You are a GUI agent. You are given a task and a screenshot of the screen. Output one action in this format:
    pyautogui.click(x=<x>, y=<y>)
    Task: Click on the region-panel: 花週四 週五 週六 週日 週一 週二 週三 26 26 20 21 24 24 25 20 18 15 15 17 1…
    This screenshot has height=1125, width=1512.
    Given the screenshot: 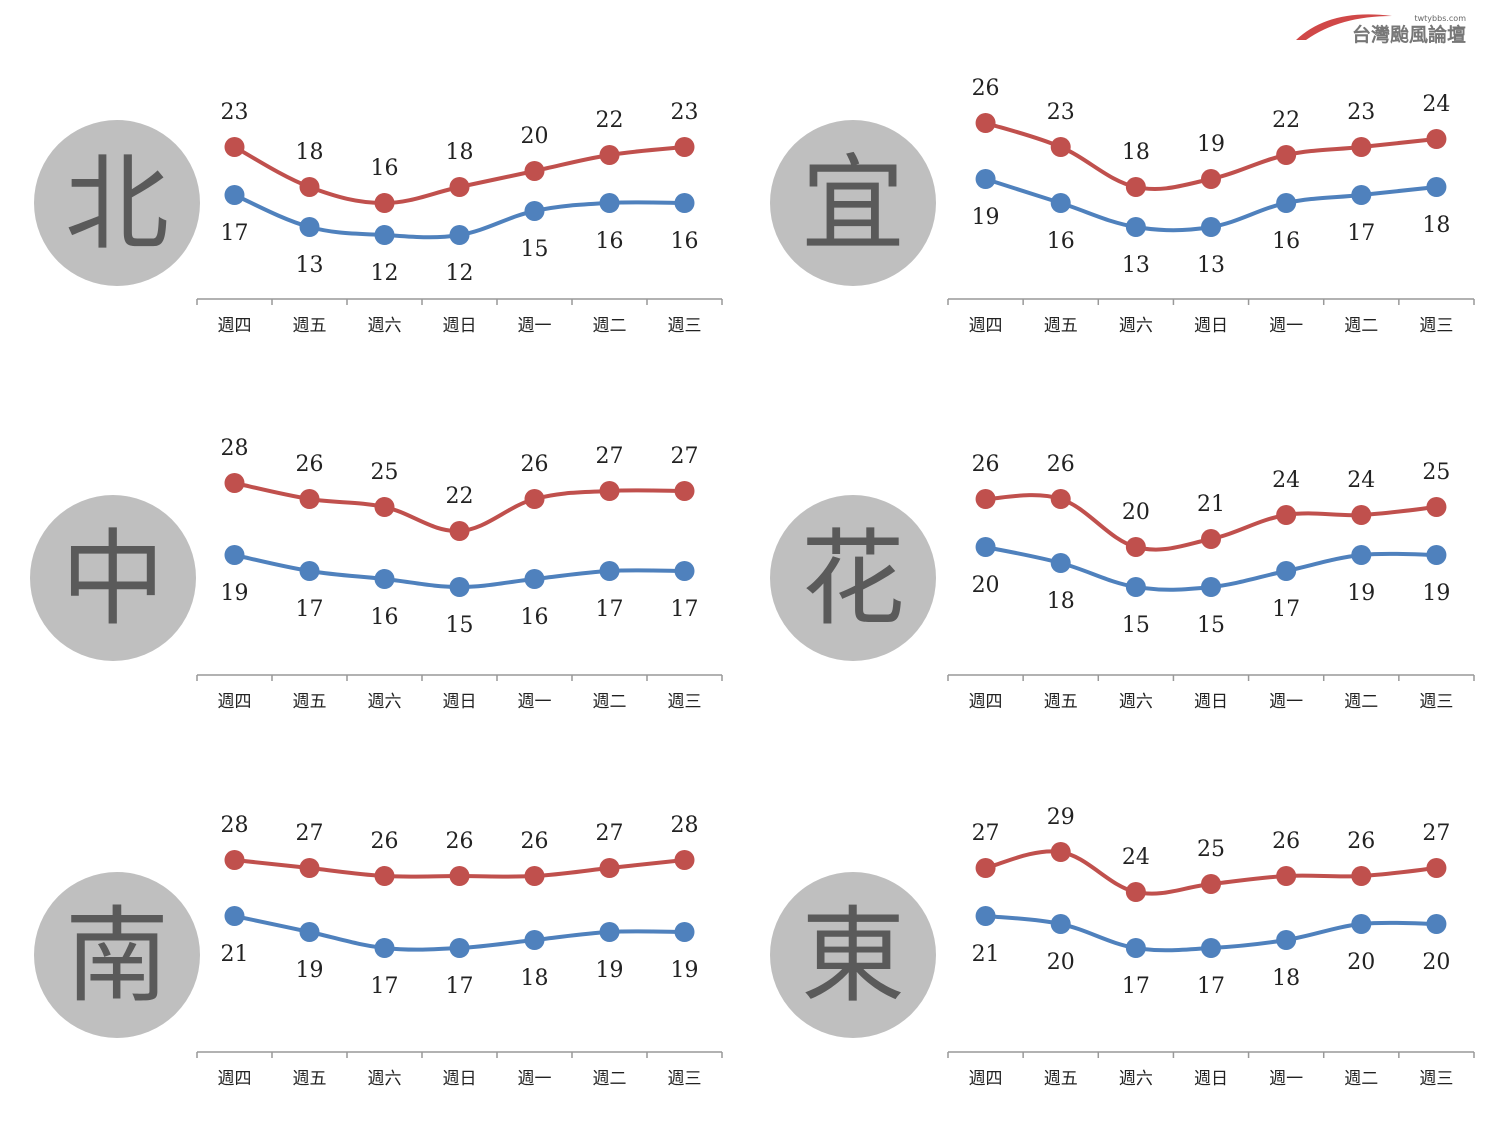 What is the action you would take?
    pyautogui.click(x=1122, y=582)
    